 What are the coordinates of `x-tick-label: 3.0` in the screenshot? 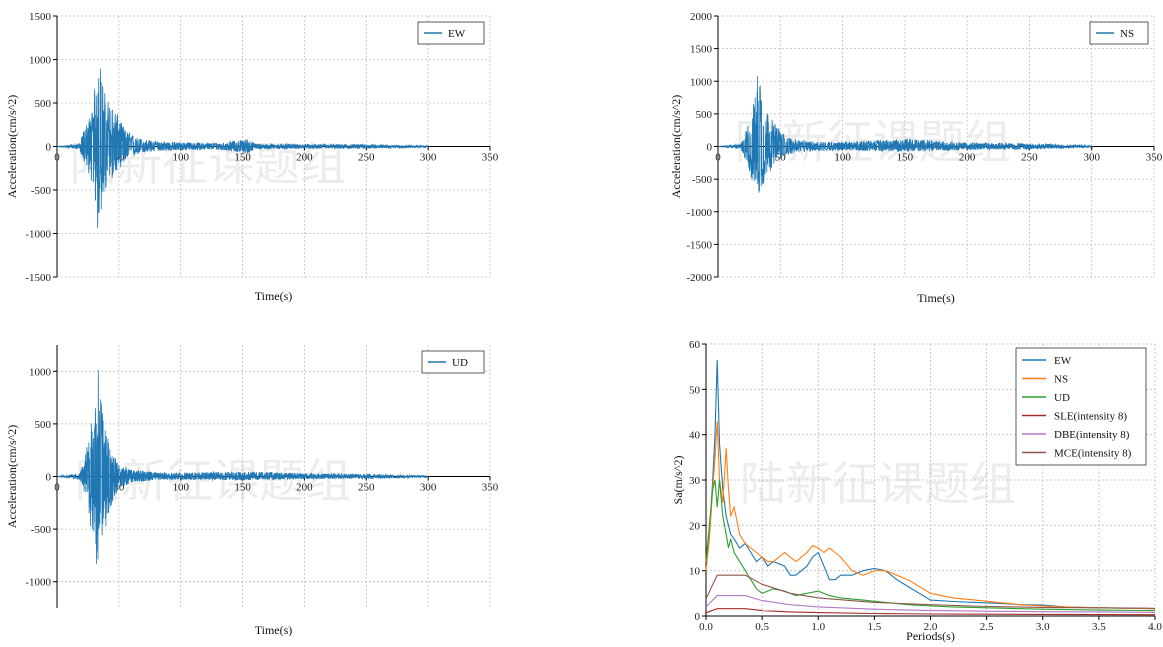 It's located at (1043, 627).